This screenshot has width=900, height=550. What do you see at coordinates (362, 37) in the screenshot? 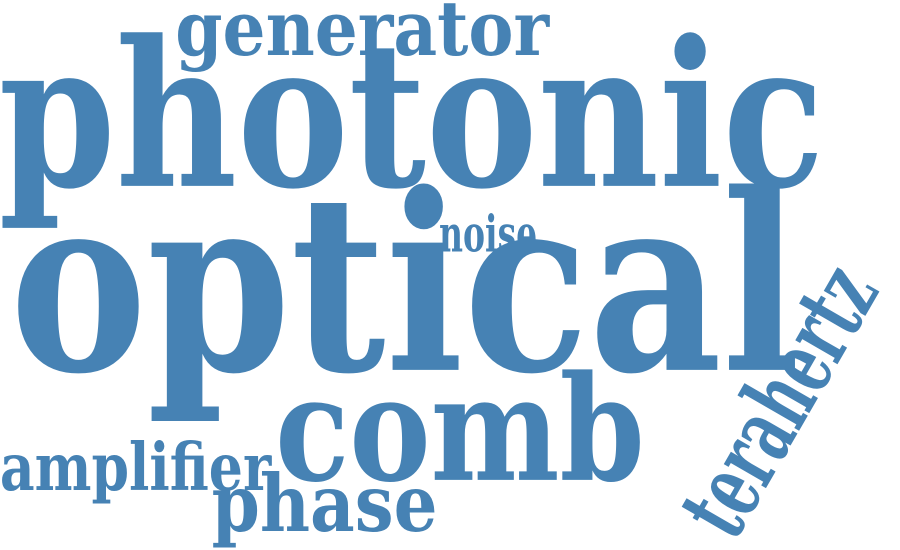
I see `word-generator: generator` at bounding box center [362, 37].